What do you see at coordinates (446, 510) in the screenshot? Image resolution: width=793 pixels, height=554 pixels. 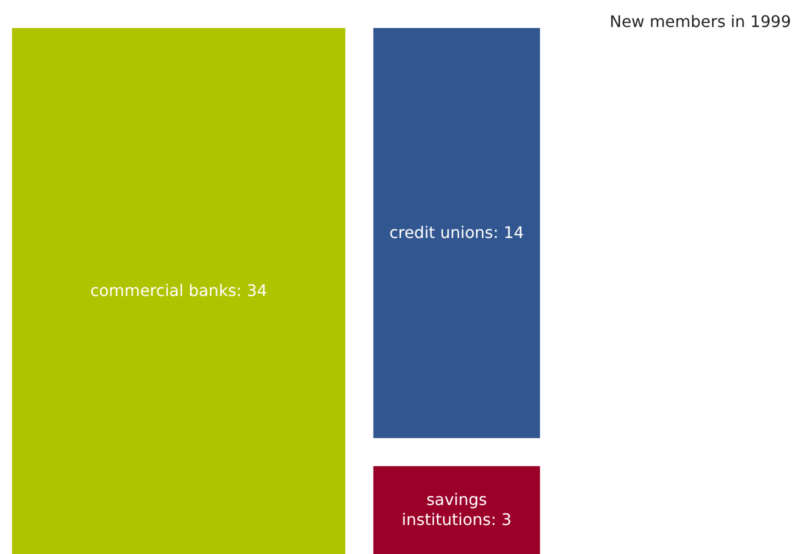 I see `category-label: savings institutions` at bounding box center [446, 510].